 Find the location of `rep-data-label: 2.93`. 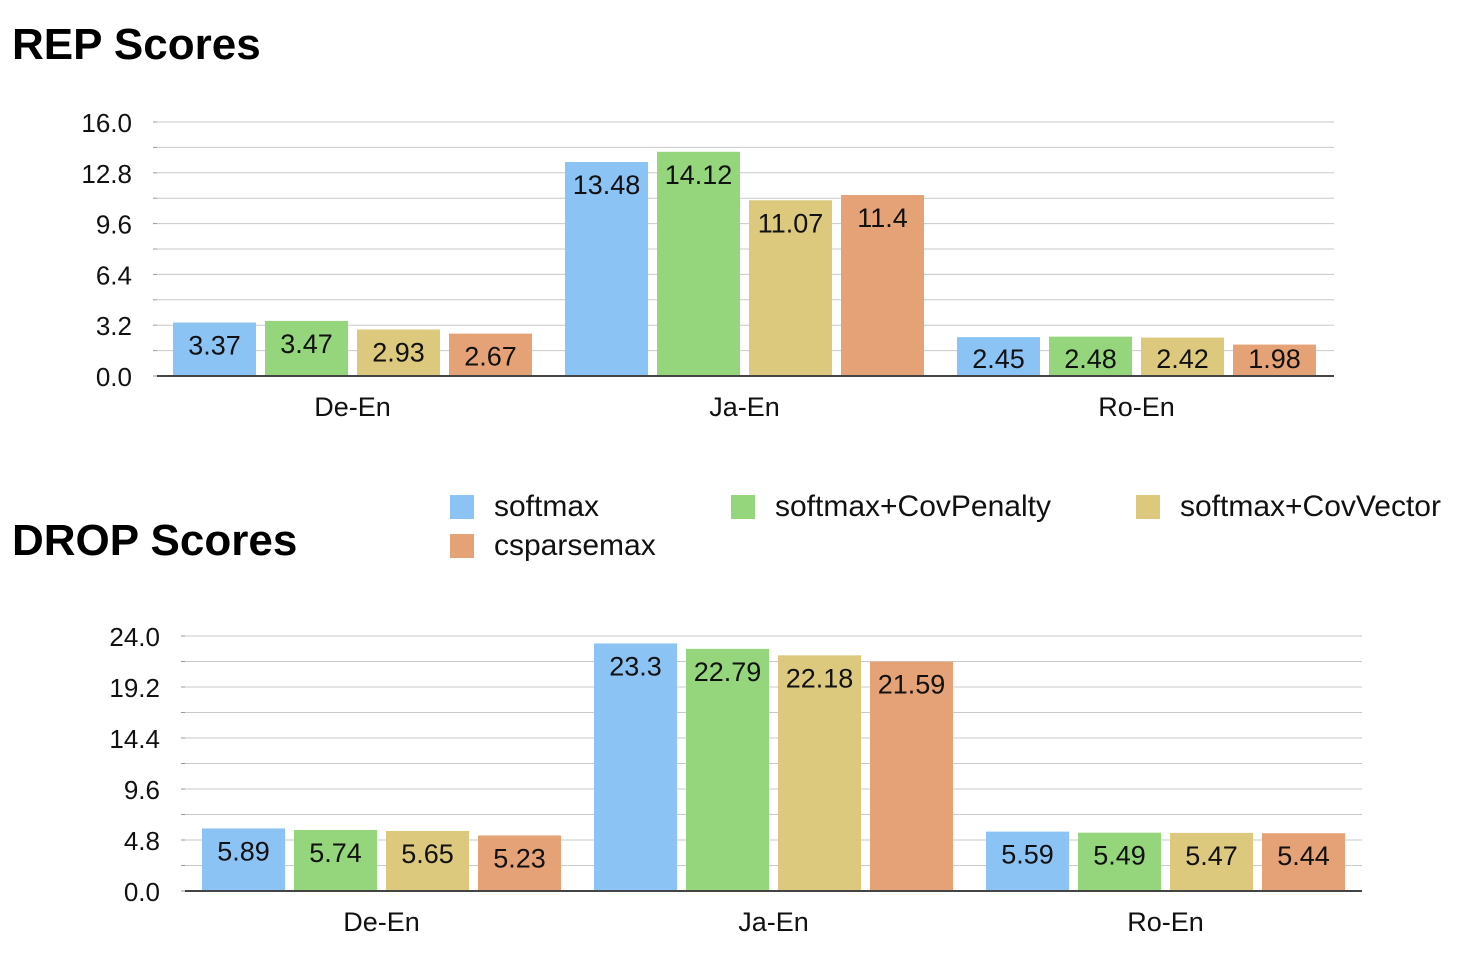

rep-data-label: 2.93 is located at coordinates (398, 352).